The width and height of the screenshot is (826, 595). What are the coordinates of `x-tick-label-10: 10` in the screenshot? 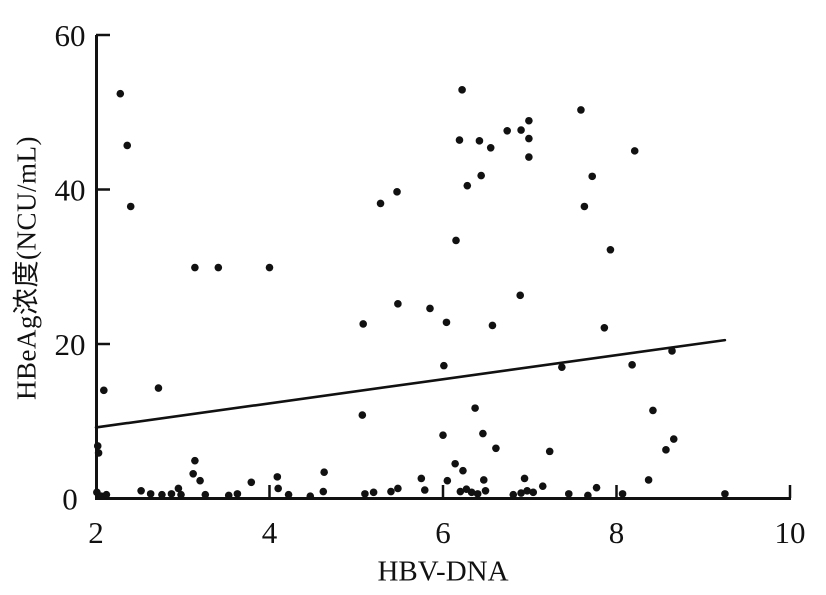 It's located at (790, 532).